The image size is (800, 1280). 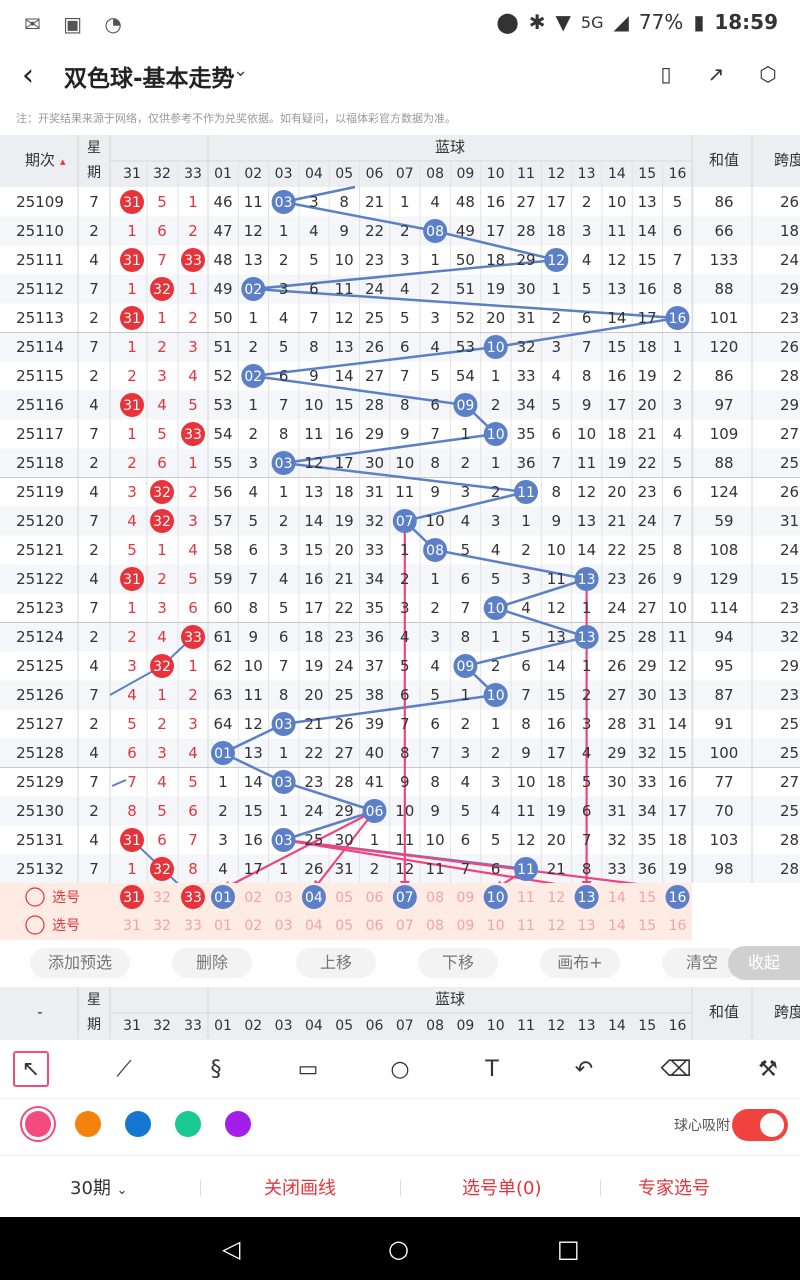 I want to click on red-ball-number: 31, so click(x=132, y=319).